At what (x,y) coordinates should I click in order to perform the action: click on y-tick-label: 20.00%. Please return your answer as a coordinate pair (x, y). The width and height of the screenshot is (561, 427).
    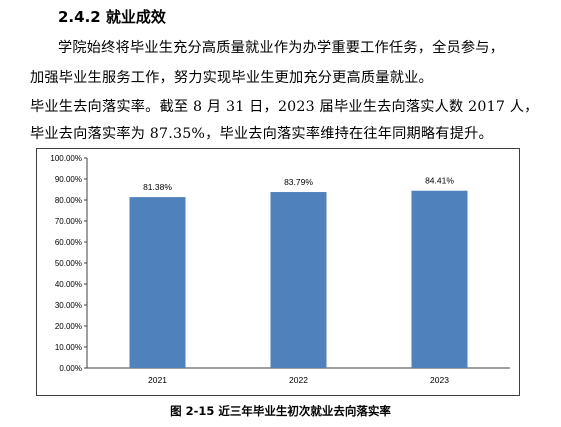
    Looking at the image, I should click on (68, 326).